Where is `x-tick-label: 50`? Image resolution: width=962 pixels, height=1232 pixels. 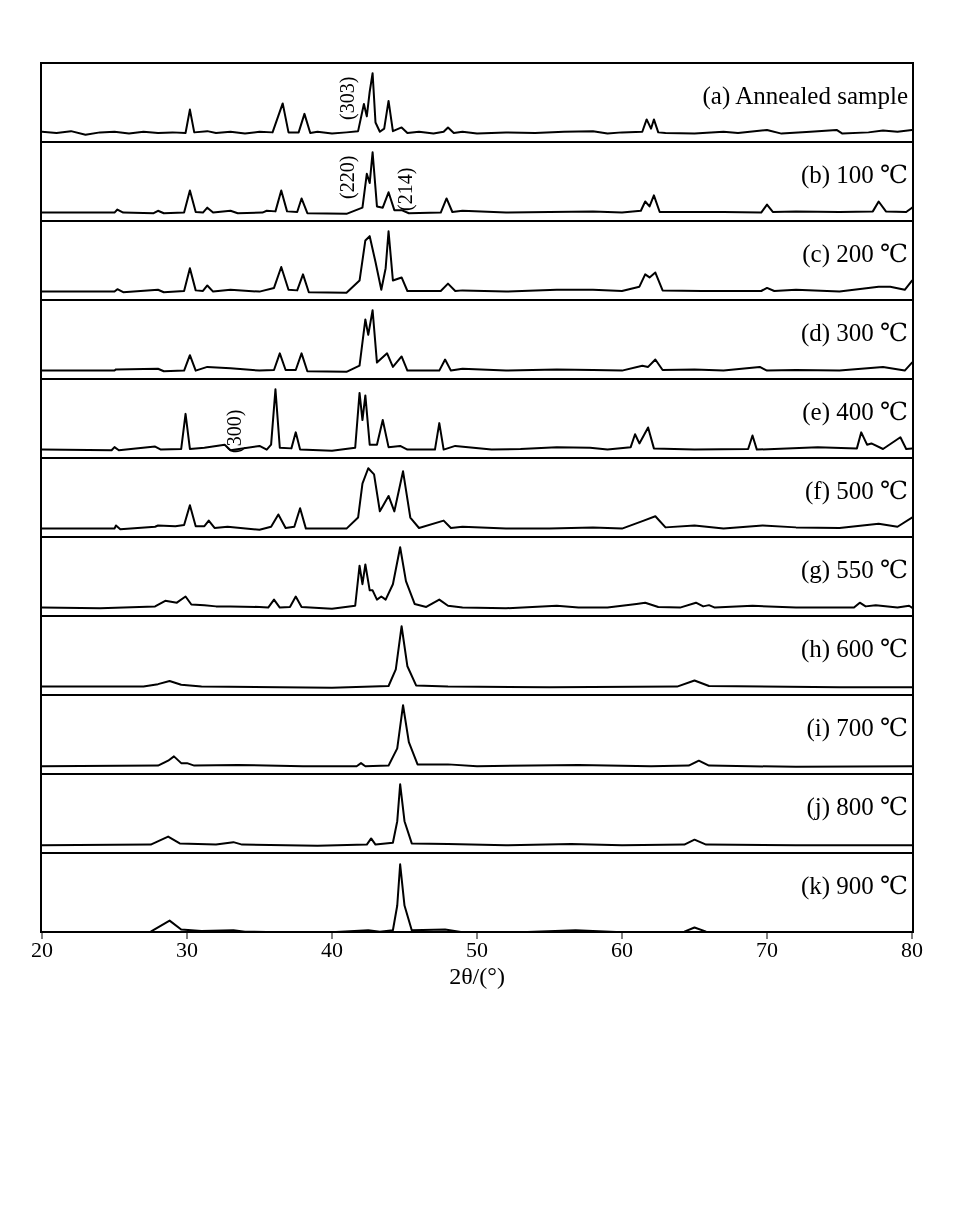
x-tick-label: 50 is located at coordinates (477, 949).